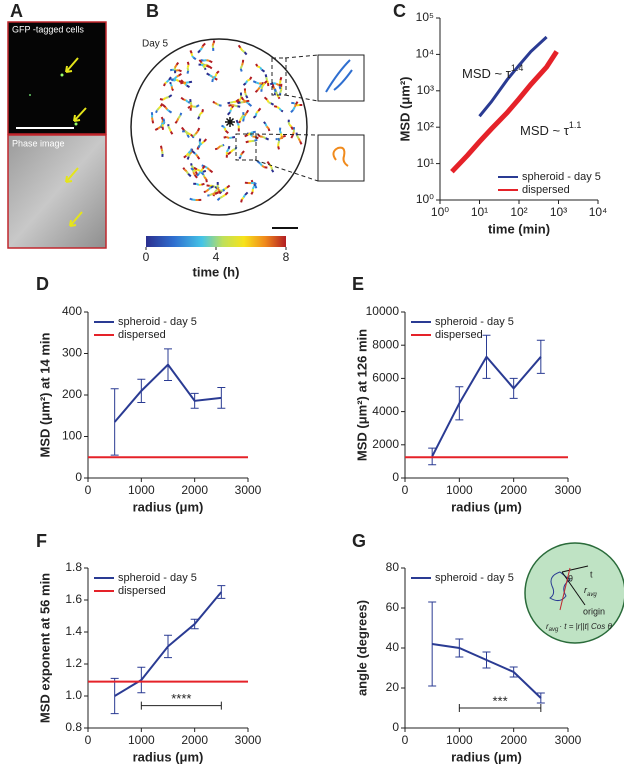 Image resolution: width=624 pixels, height=770 pixels. What do you see at coordinates (286, 257) in the screenshot?
I see `colorbar-tick-label: 8` at bounding box center [286, 257].